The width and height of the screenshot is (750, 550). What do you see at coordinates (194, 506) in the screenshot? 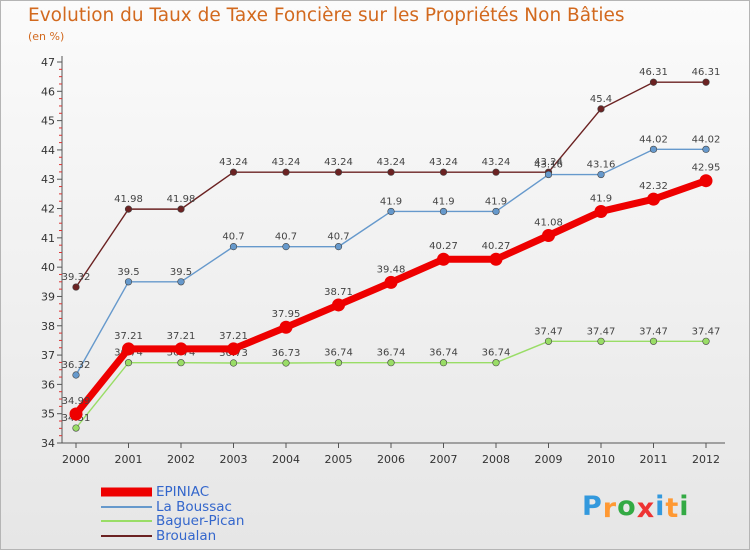
I see `legend-label: La Boussac` at bounding box center [194, 506].